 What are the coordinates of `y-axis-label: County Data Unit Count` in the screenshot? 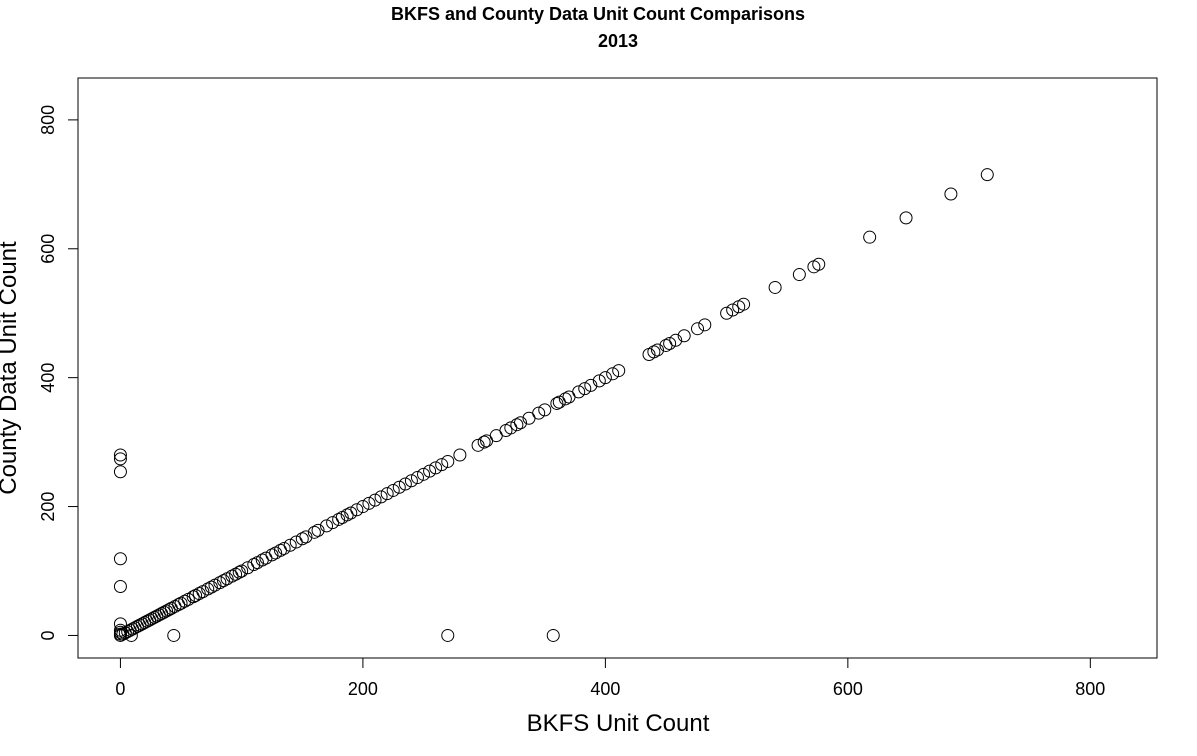 It's located at (11, 368).